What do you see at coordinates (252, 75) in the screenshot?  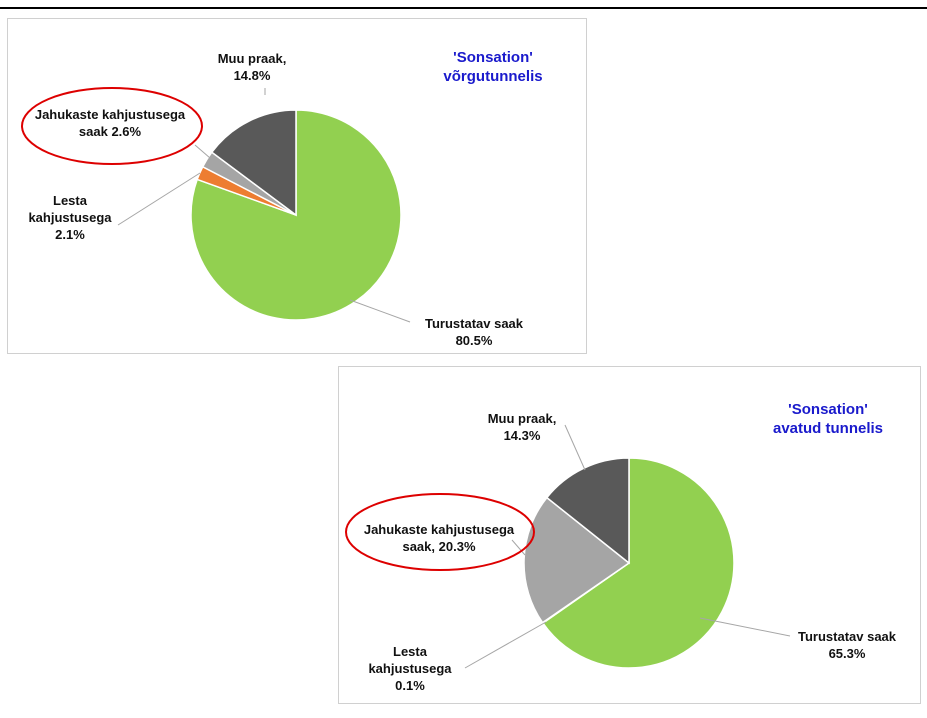 I see `value-label: 14.8%` at bounding box center [252, 75].